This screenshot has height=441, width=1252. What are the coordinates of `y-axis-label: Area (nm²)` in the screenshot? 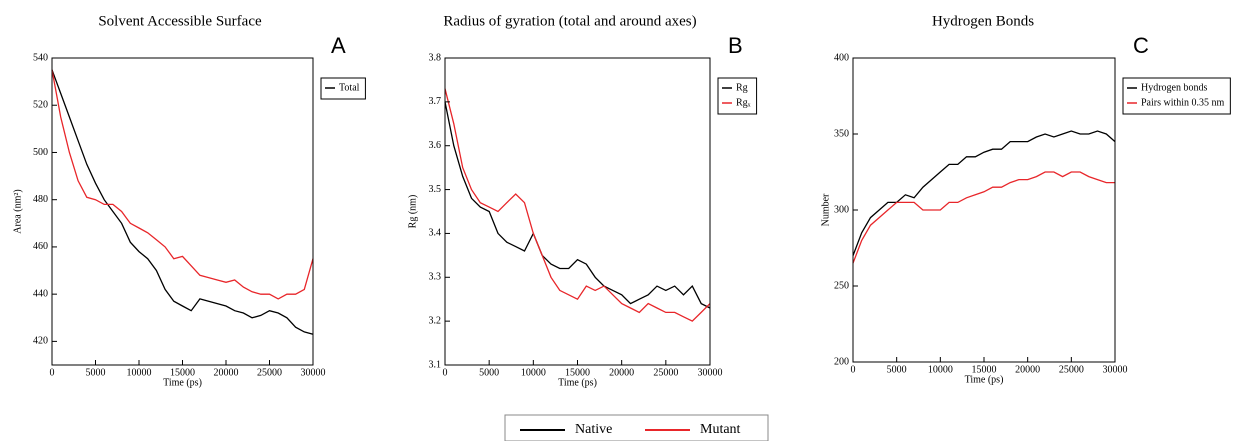 It's located at (17, 211).